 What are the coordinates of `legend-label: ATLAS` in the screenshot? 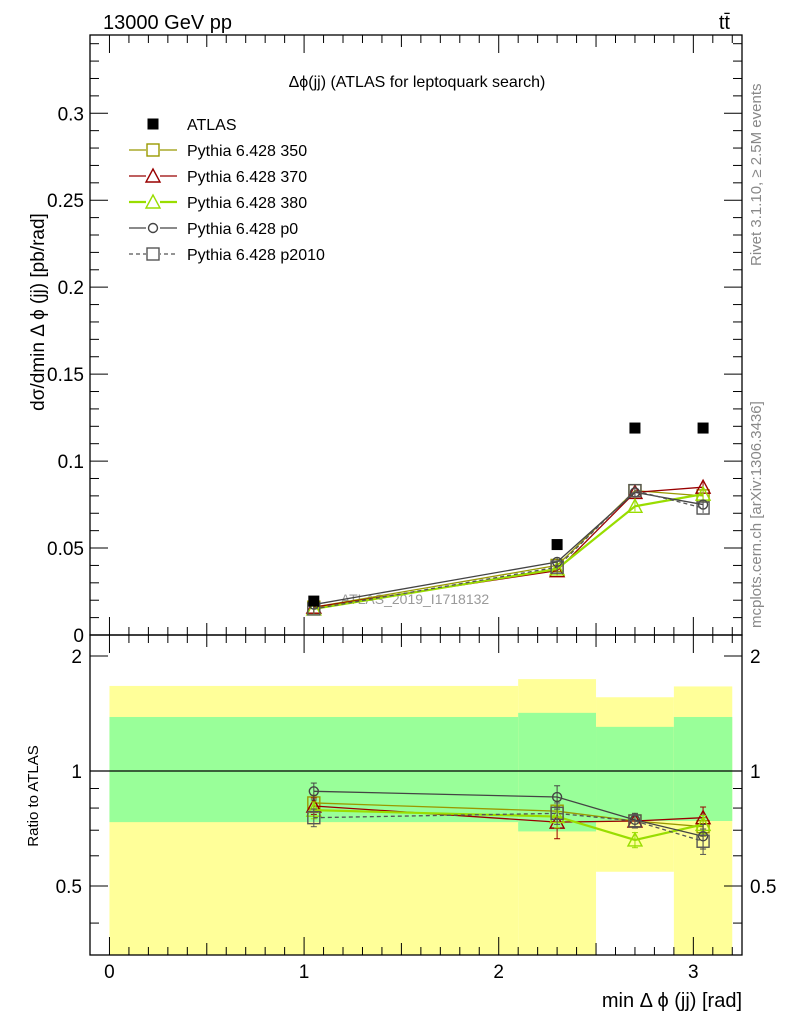 It's located at (212, 125).